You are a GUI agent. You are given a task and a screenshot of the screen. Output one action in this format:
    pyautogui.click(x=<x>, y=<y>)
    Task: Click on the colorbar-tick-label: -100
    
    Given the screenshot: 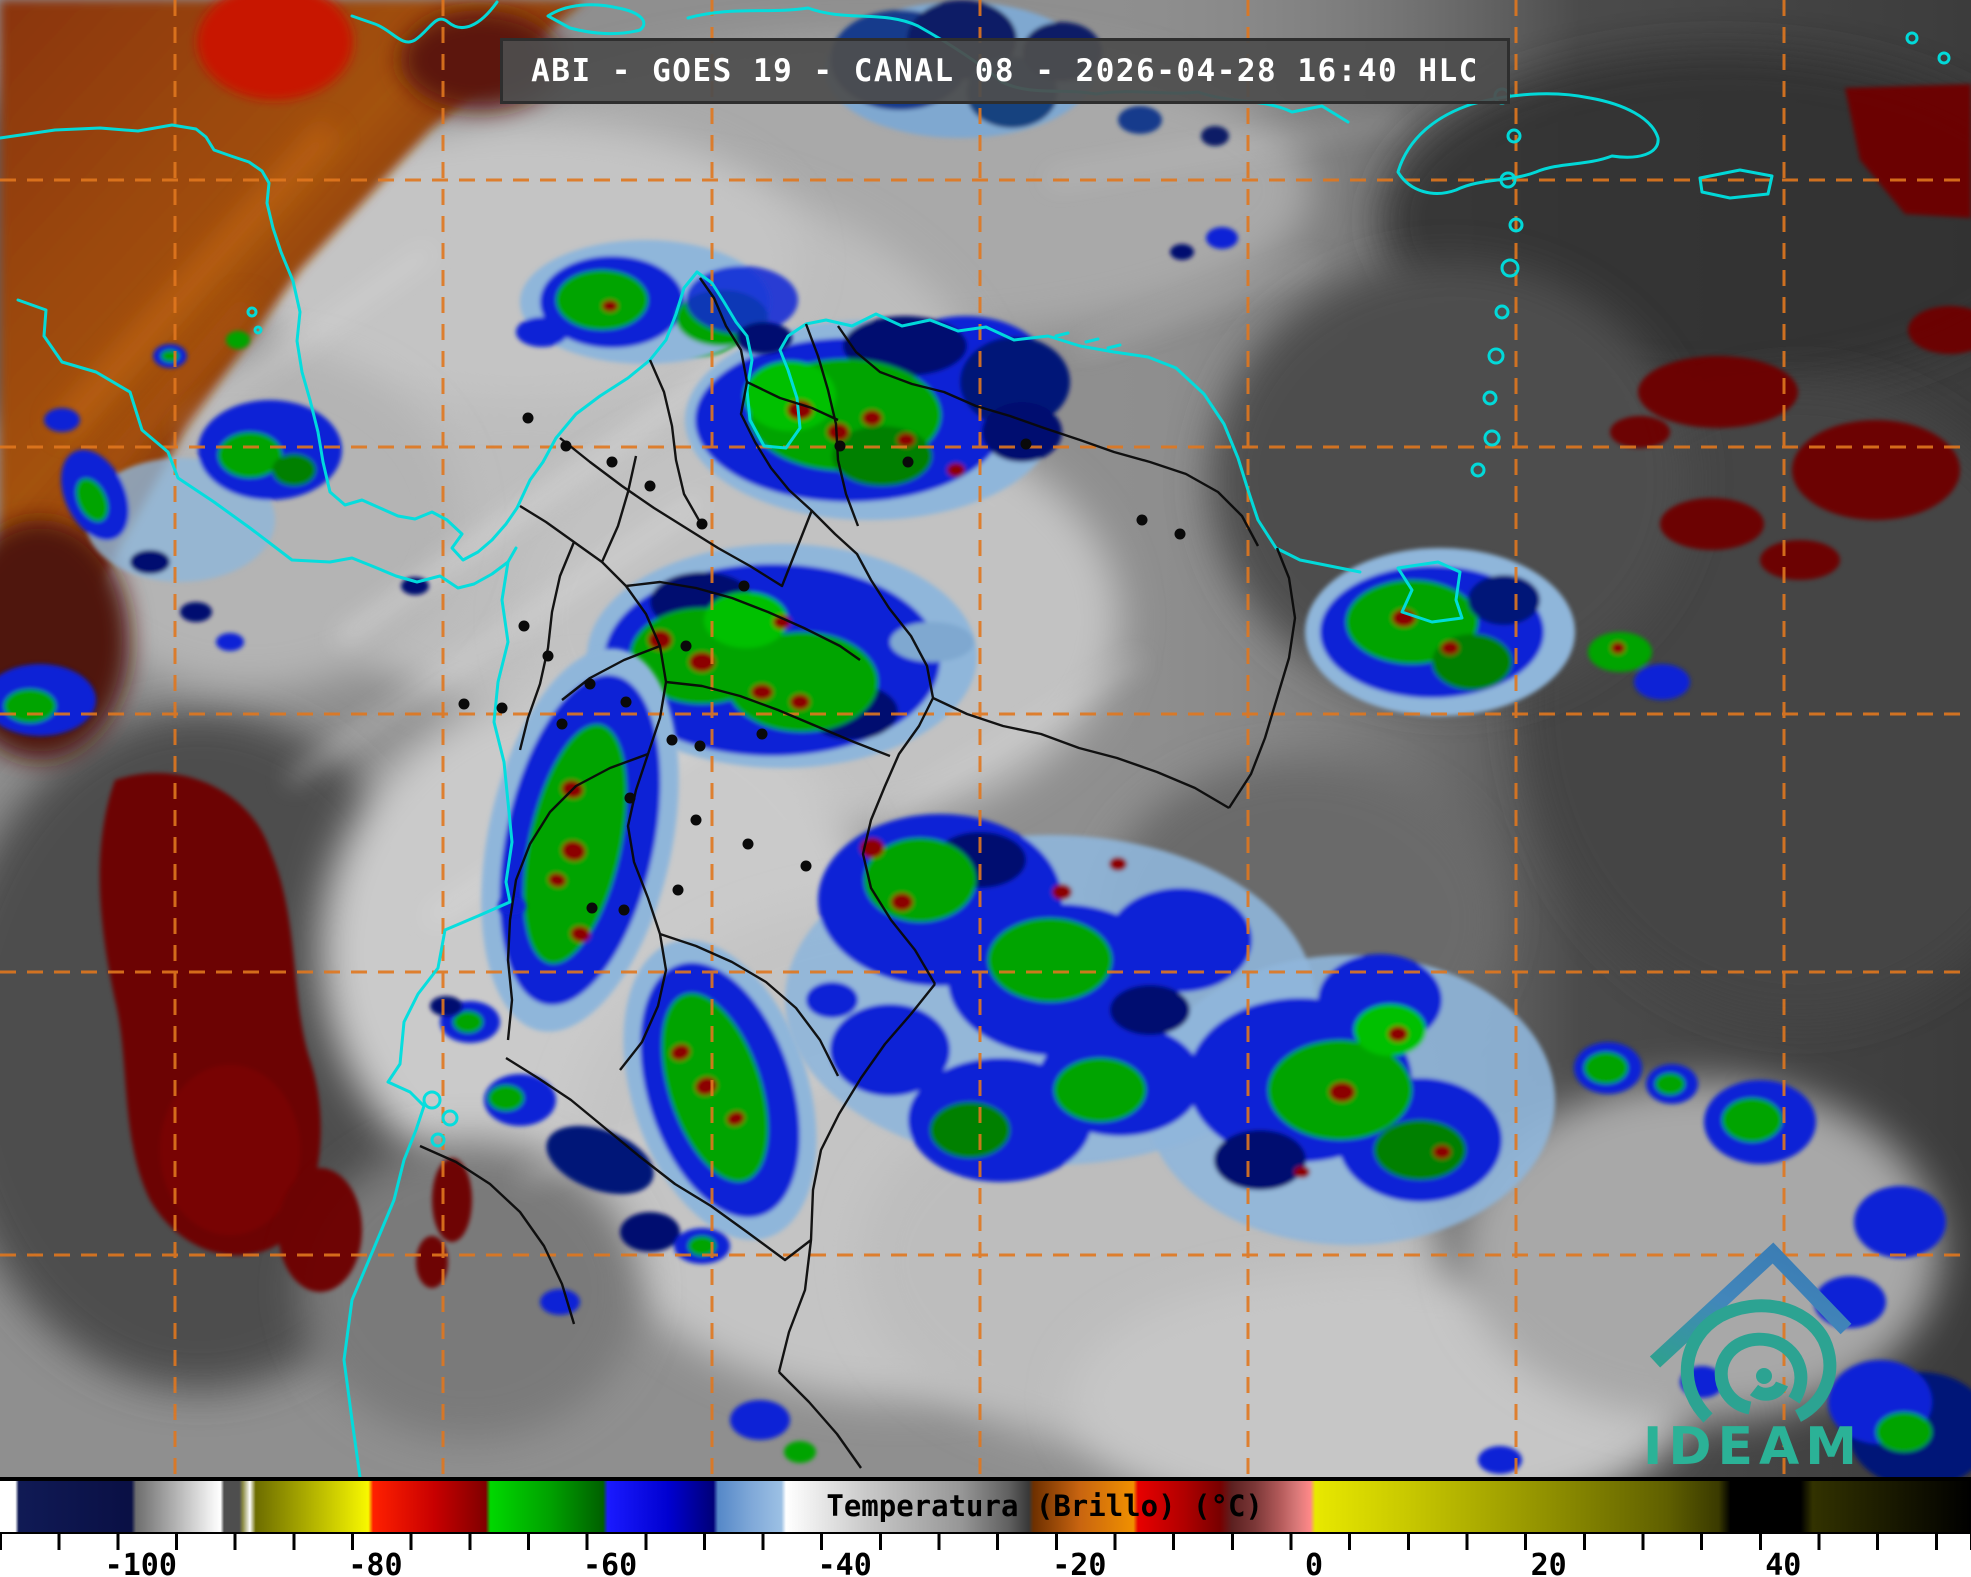 What is the action you would take?
    pyautogui.click(x=140, y=1562)
    